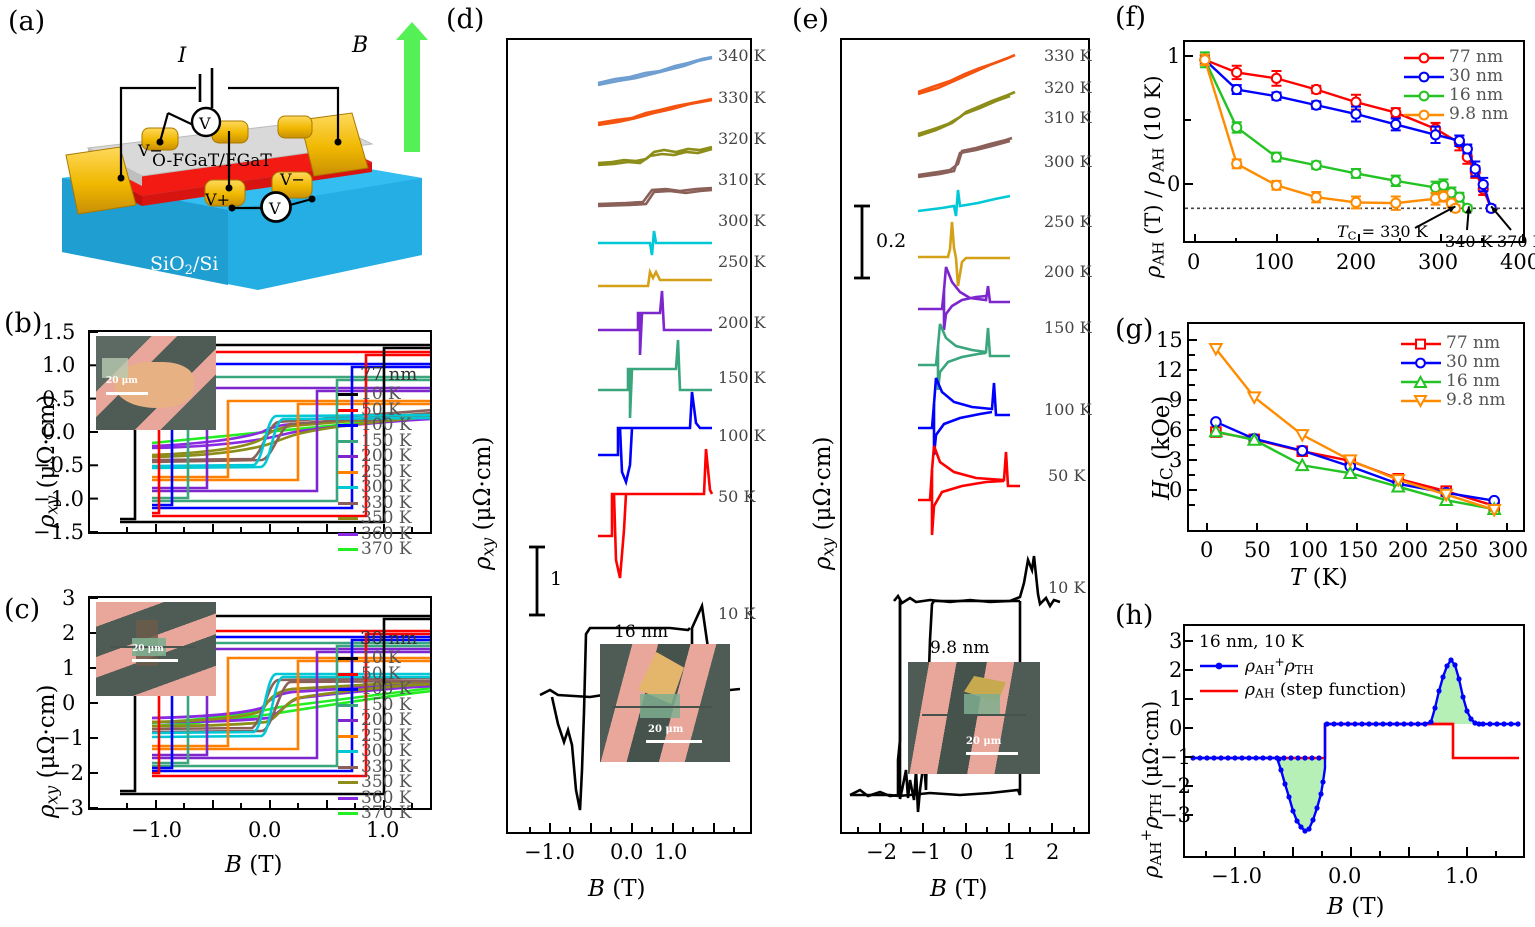 The width and height of the screenshot is (1535, 927). Describe the element at coordinates (182, 55) in the screenshot. I see `current-label: I` at that location.